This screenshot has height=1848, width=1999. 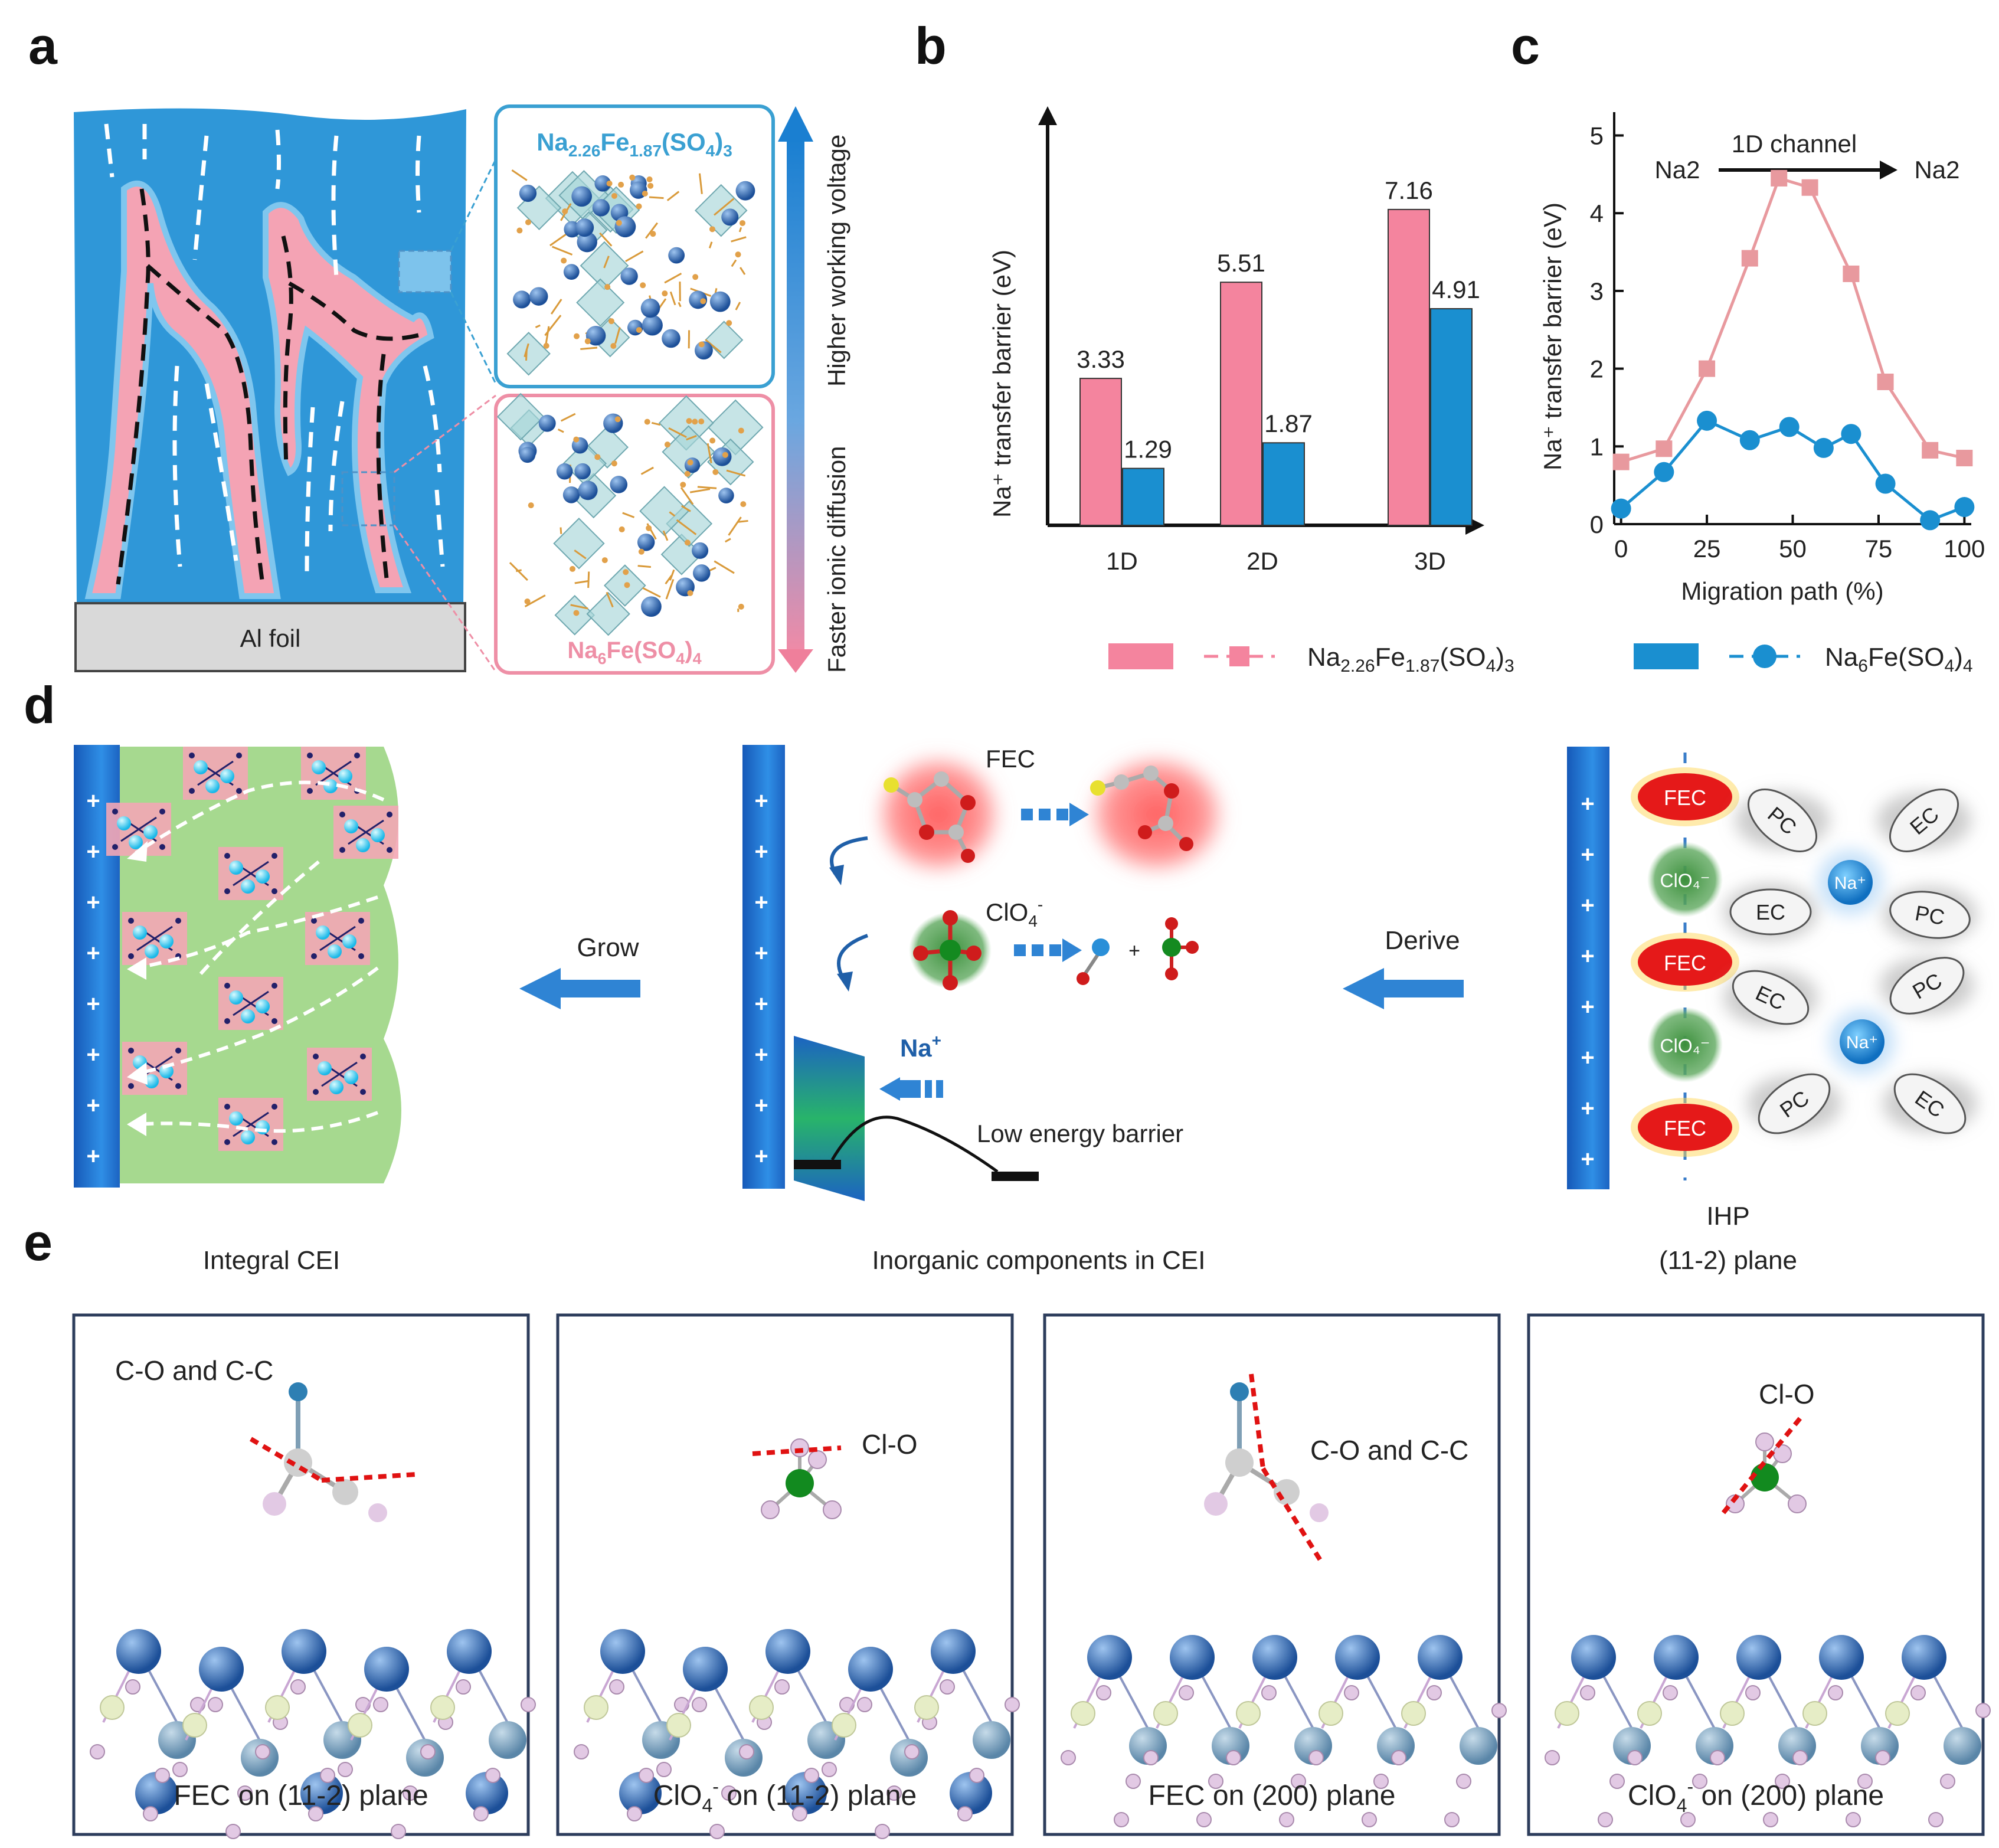 What do you see at coordinates (445, 599) in the screenshot?
I see `zoom-line` at bounding box center [445, 599].